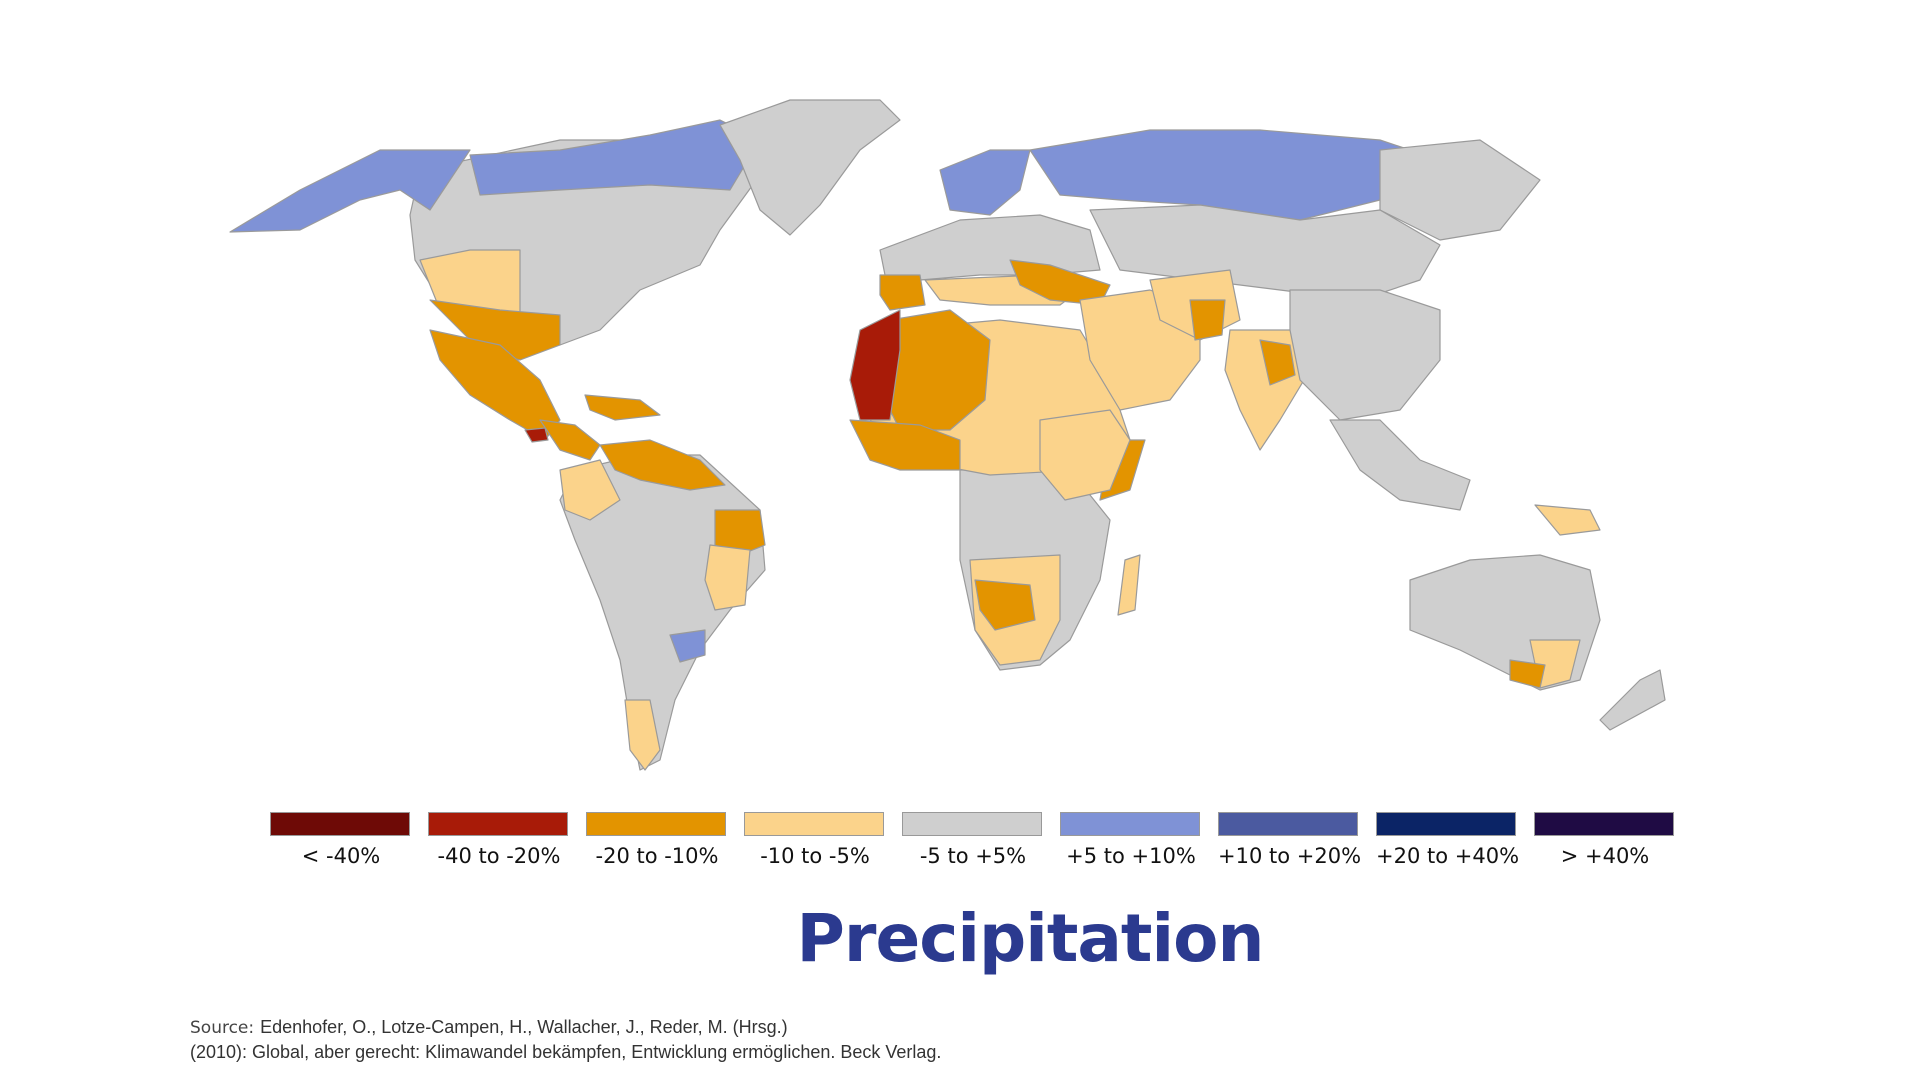 Image resolution: width=1920 pixels, height=1080 pixels. What do you see at coordinates (590, 490) in the screenshot?
I see `region-colombia-ecuador` at bounding box center [590, 490].